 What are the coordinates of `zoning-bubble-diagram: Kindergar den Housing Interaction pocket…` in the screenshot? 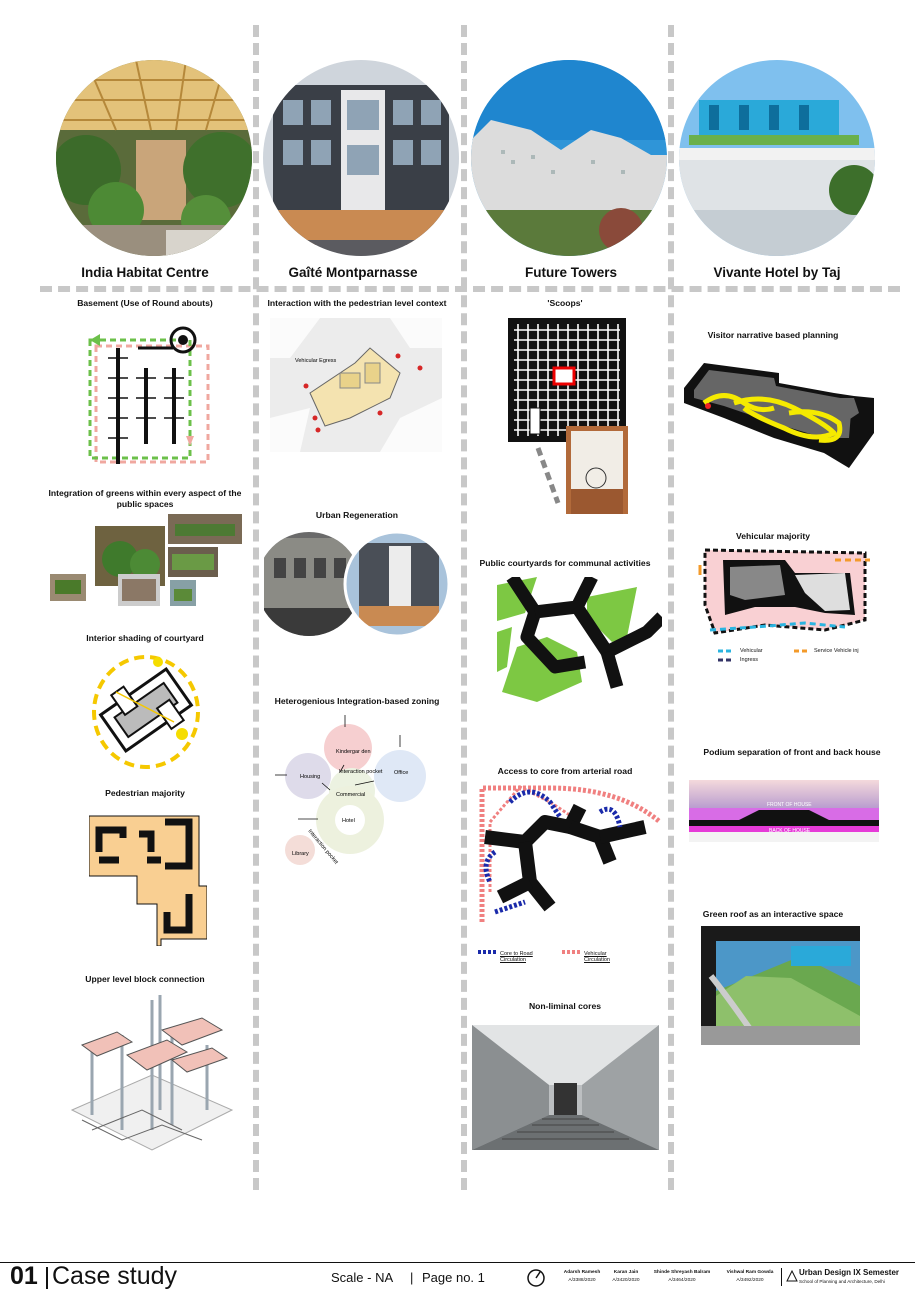 It's located at (350, 790).